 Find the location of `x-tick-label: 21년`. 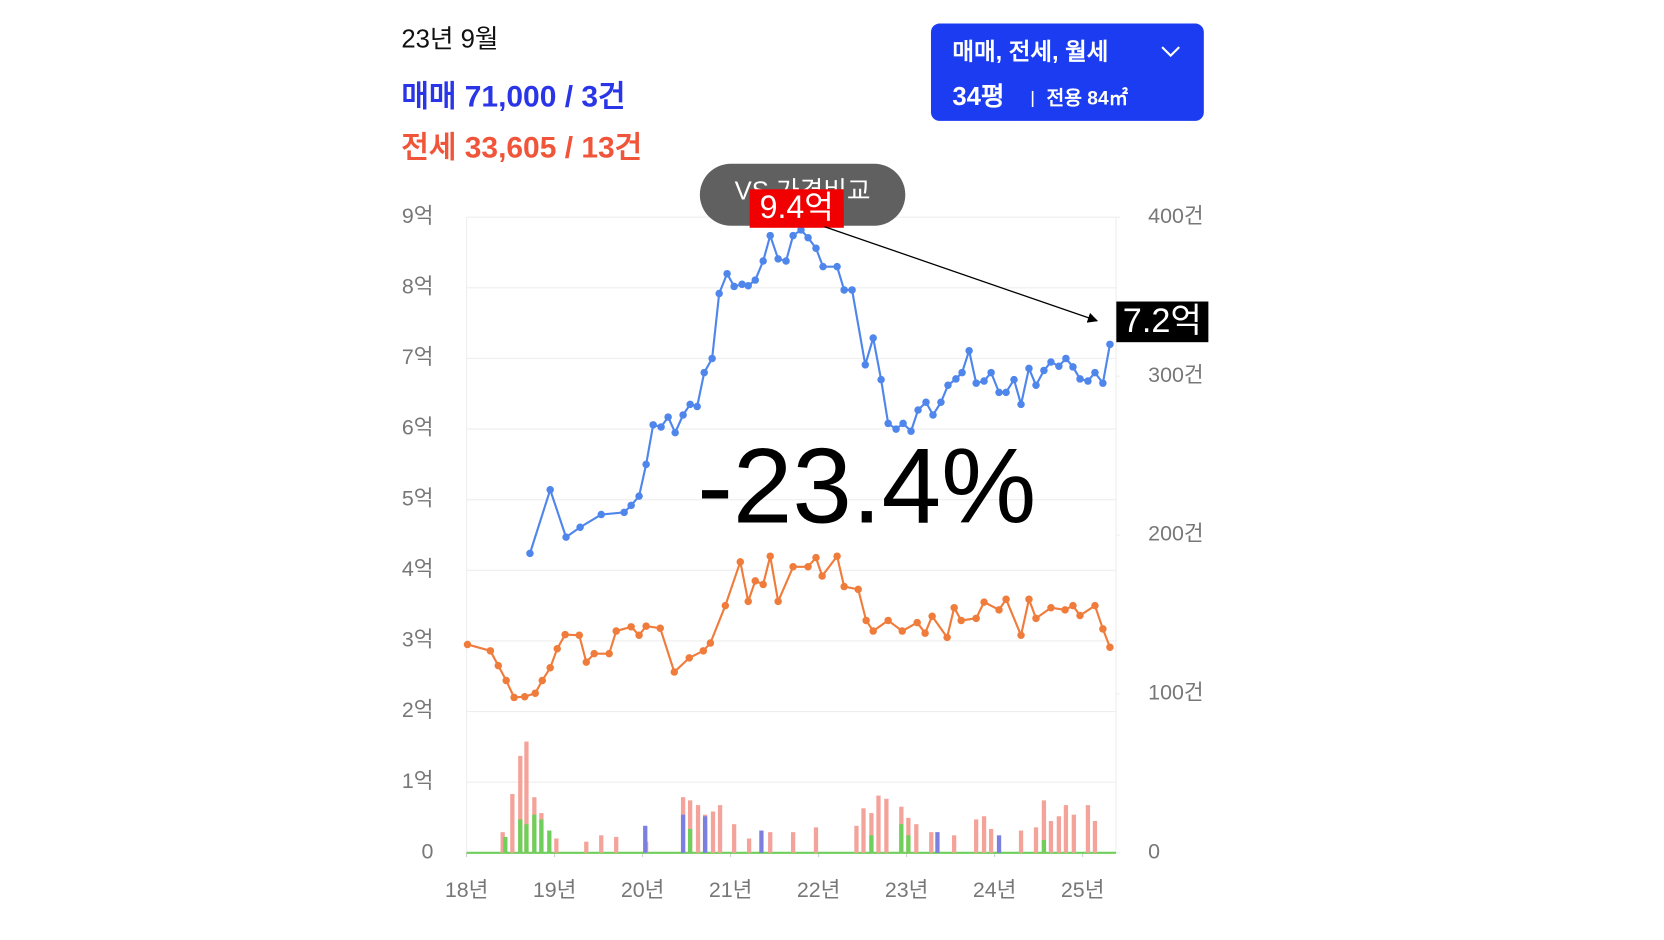

x-tick-label: 21년 is located at coordinates (730, 890).